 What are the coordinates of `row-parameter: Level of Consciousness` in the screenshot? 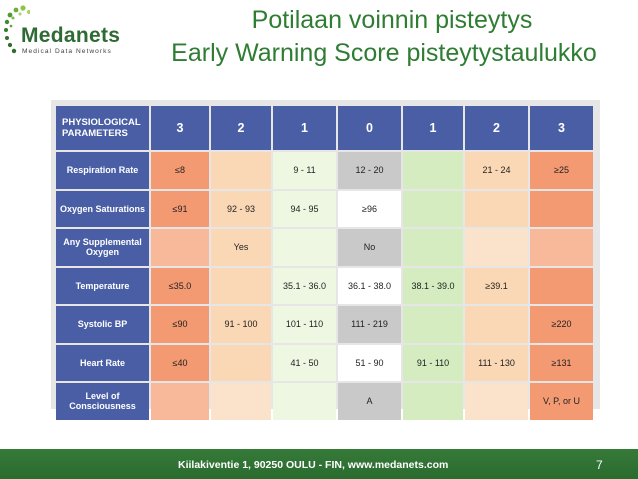 It's located at (102, 401).